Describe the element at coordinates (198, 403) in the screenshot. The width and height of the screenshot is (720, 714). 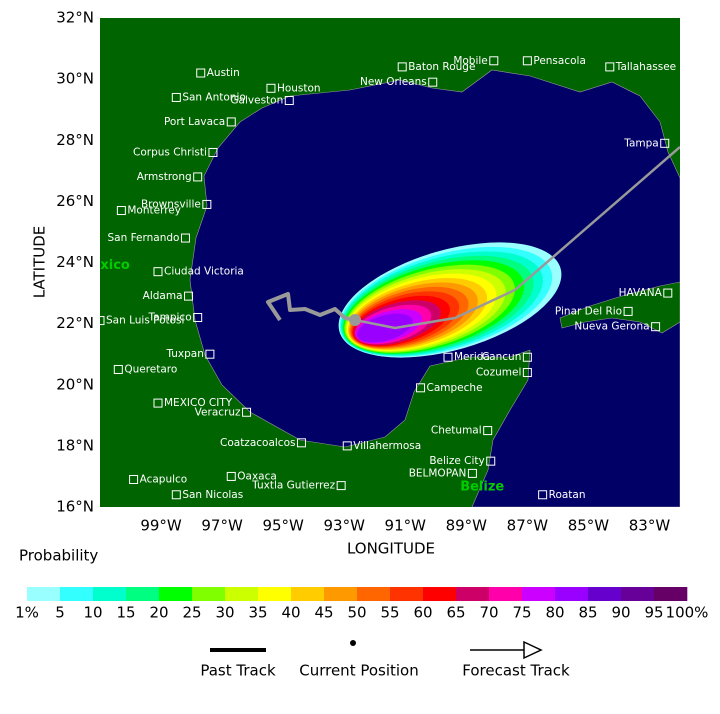
I see `city-label: MEXICO CITY` at that location.